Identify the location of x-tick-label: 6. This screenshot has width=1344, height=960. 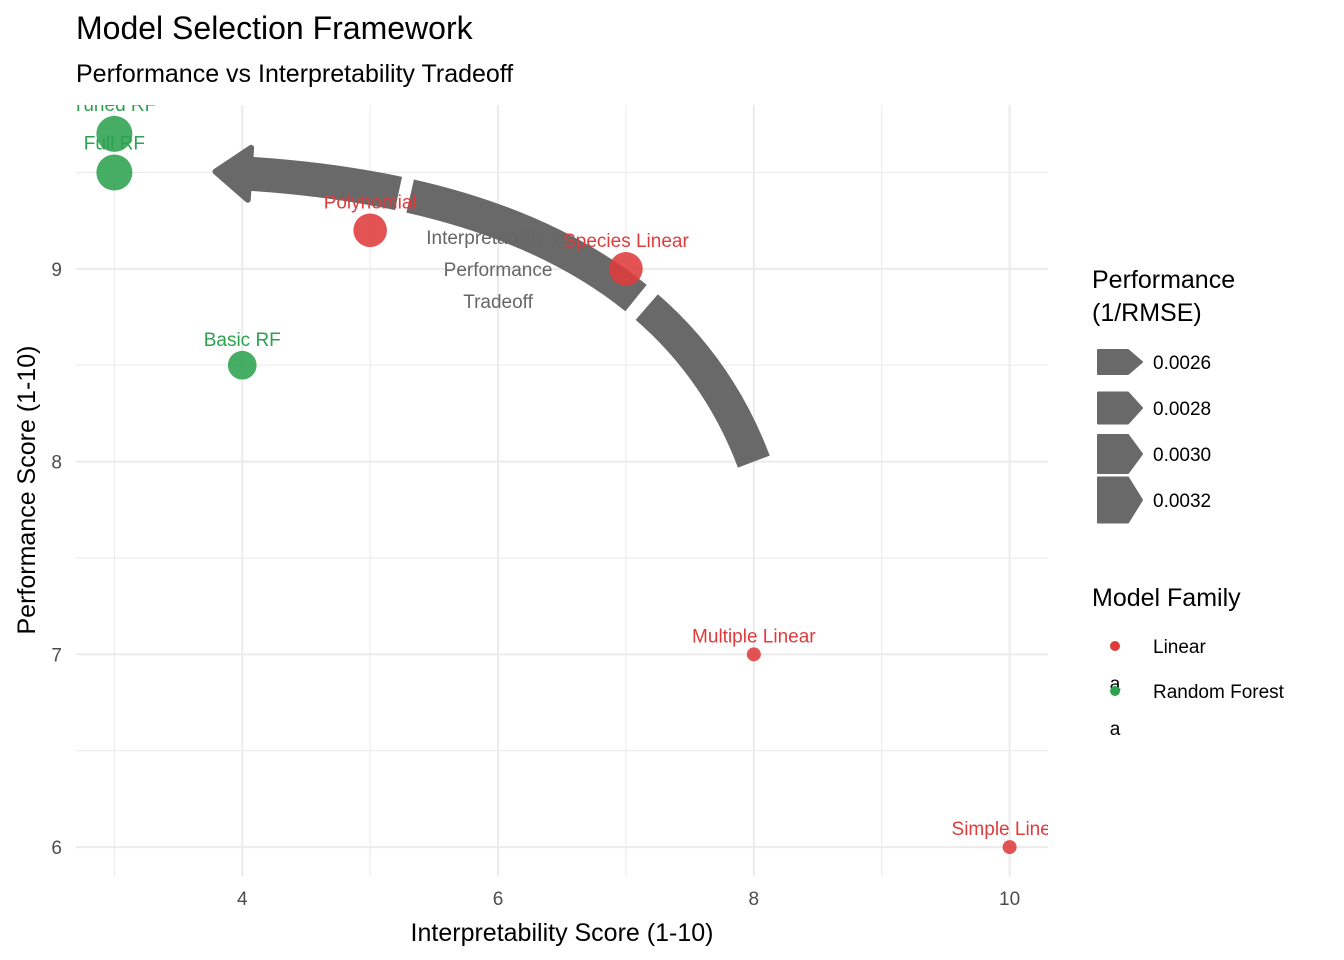
(498, 899).